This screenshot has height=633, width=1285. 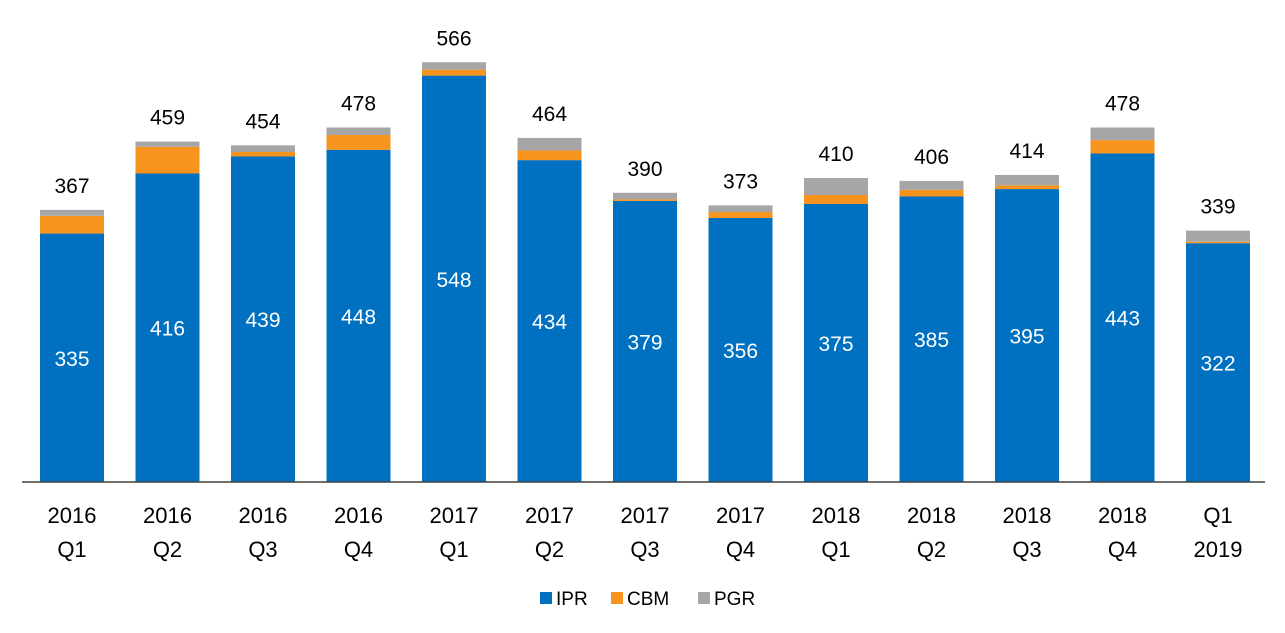 What do you see at coordinates (1026, 337) in the screenshot?
I see `segment-value-label: 395` at bounding box center [1026, 337].